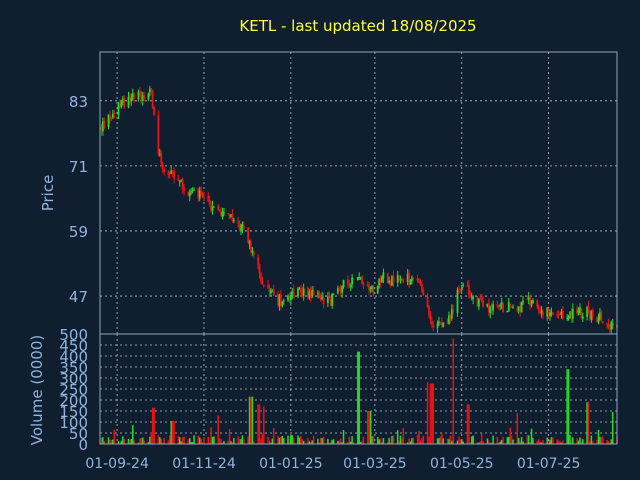 Image resolution: width=640 pixels, height=480 pixels. What do you see at coordinates (549, 464) in the screenshot?
I see `x-tick-label: 01-07-25` at bounding box center [549, 464].